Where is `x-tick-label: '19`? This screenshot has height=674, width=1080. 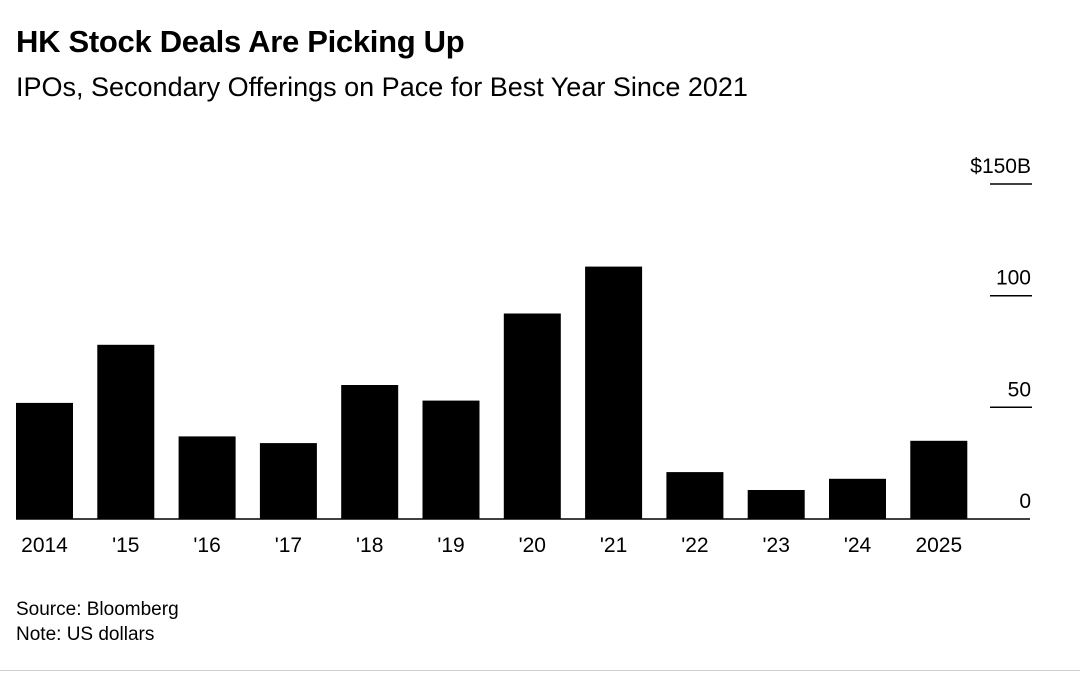 x-tick-label: '19 is located at coordinates (450, 545).